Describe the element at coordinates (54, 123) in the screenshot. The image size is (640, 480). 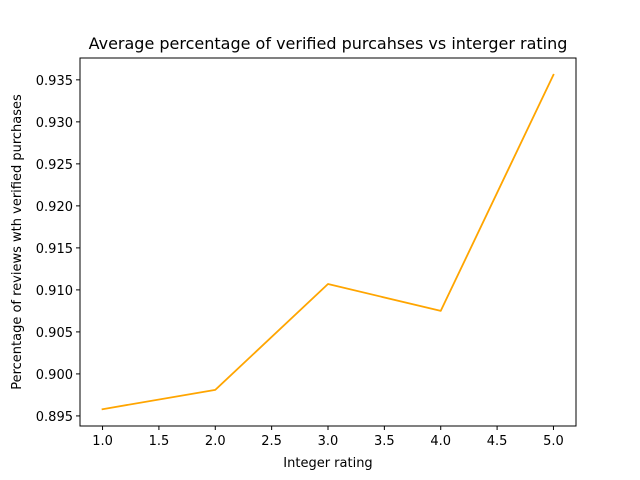
I see `y-tick-label: 0.930` at that location.